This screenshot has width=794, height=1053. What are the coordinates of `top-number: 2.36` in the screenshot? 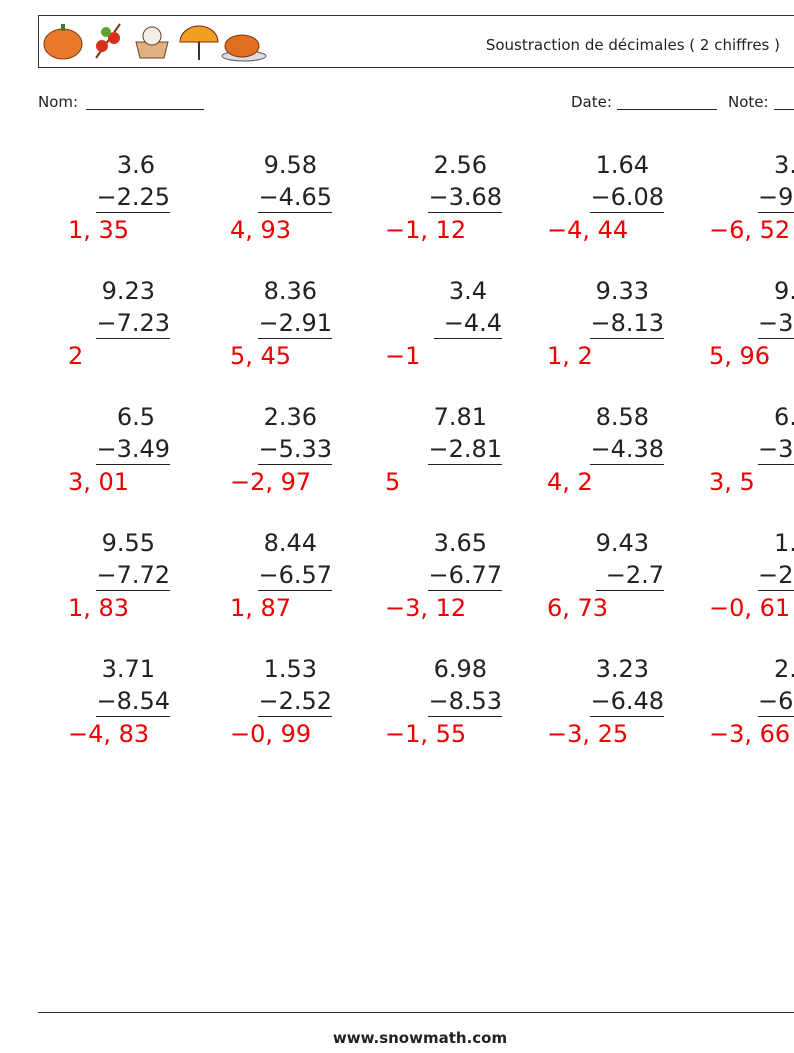 It's located at (290, 417).